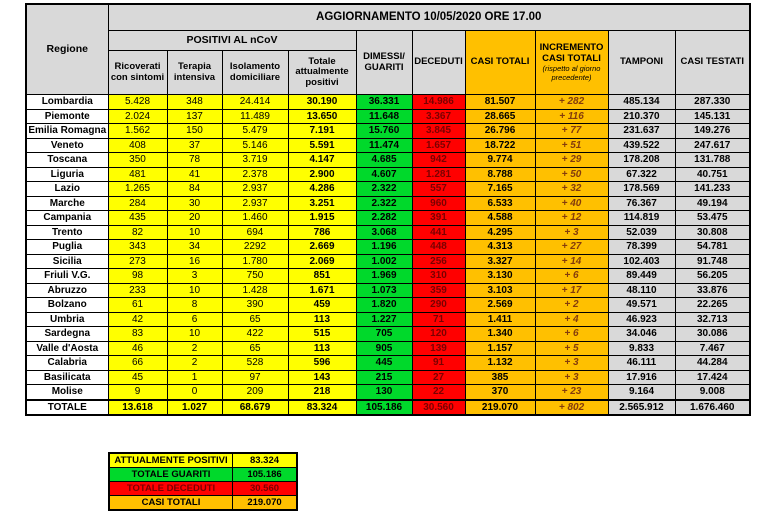 This screenshot has height=521, width=768. What do you see at coordinates (384, 305) in the screenshot?
I see `cell-dimessi-guariti: 1.820` at bounding box center [384, 305].